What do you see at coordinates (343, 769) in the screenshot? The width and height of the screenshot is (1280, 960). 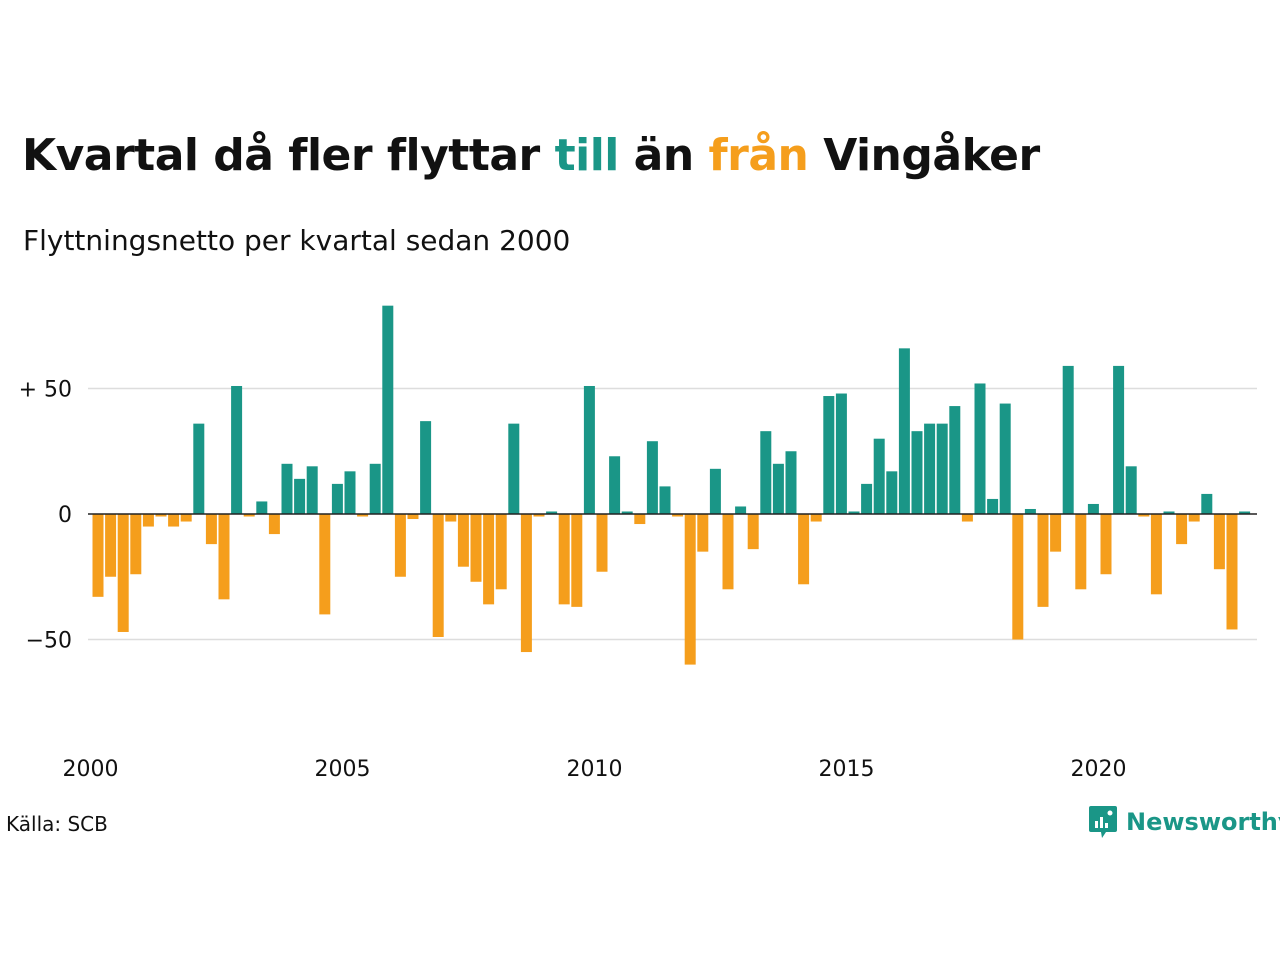 I see `x-tick-label: 2005` at bounding box center [343, 769].